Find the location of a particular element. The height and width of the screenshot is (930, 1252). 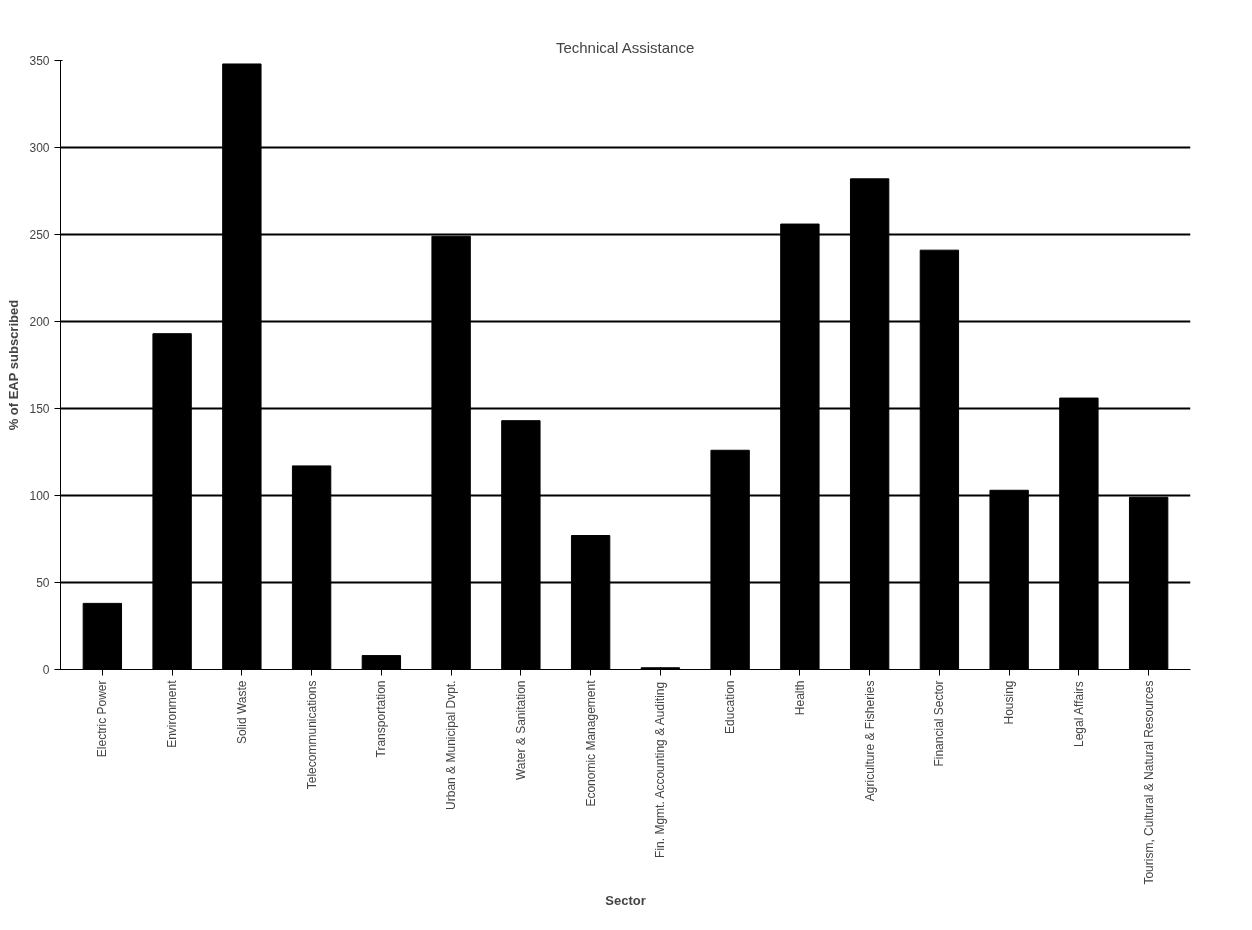

x-tick-label: Housing is located at coordinates (1009, 702).